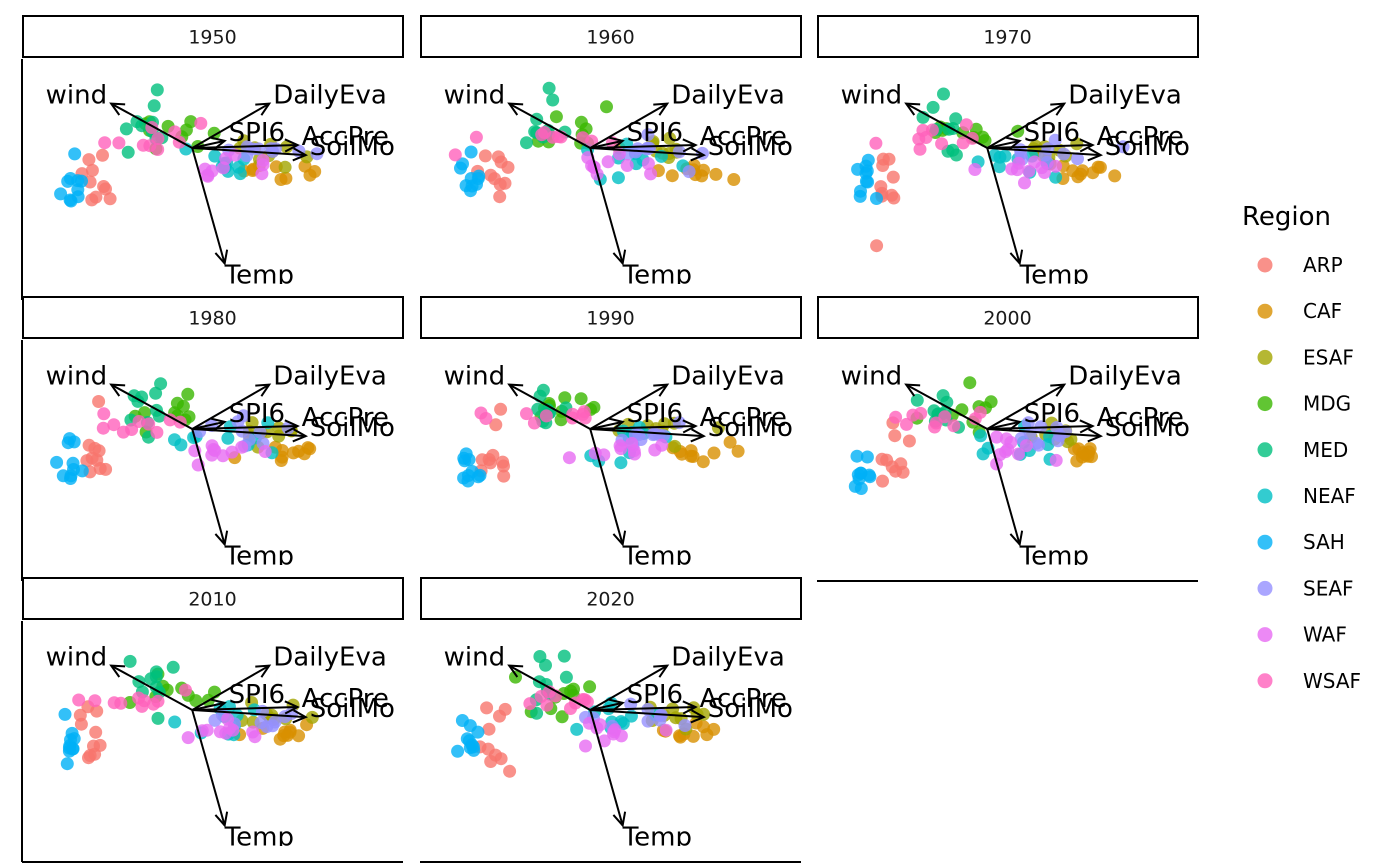  Describe the element at coordinates (606, 486) in the screenshot. I see `loading-arrow-temp` at that location.